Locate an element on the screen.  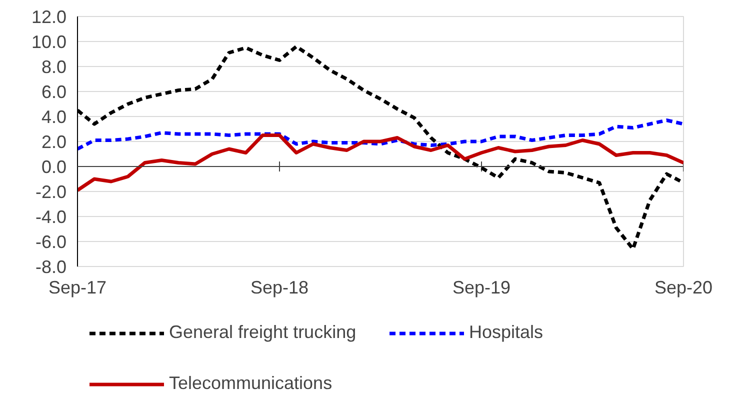
y-tick-label: 6.0 is located at coordinates (54, 92).